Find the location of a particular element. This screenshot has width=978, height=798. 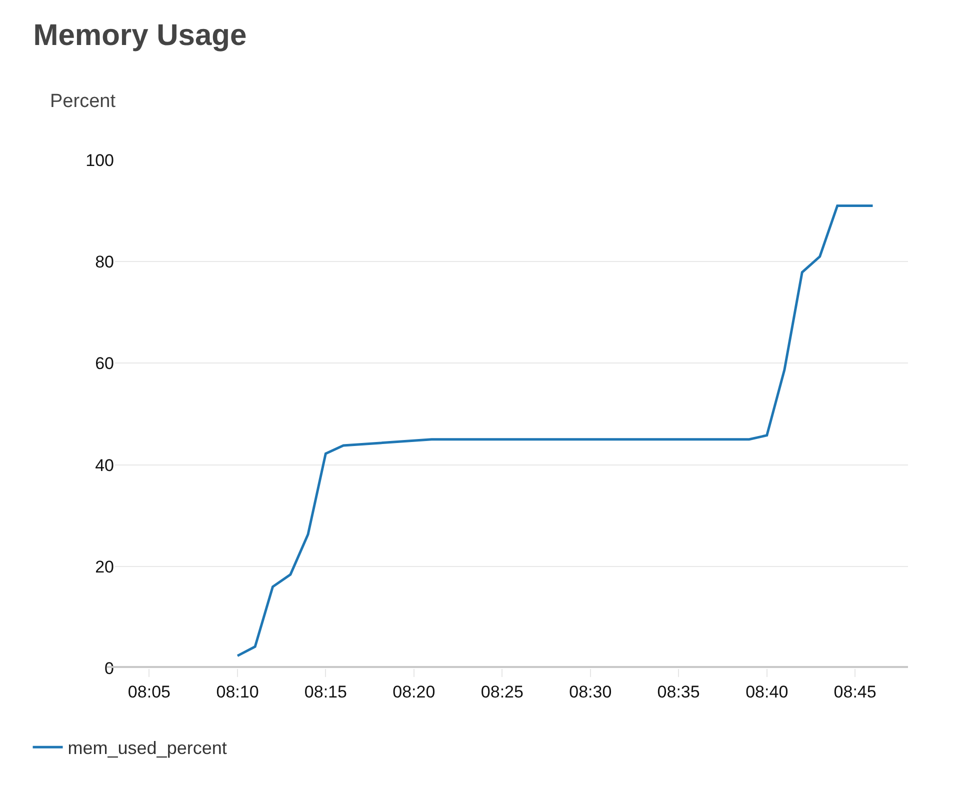

legend-label: mem_used_percent is located at coordinates (147, 748).